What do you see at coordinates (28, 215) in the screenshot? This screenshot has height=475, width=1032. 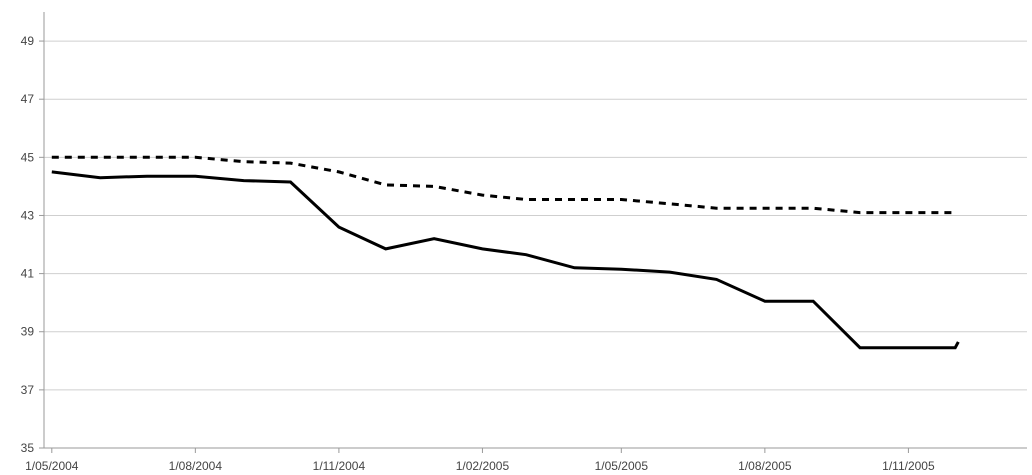 I see `y-tick-label: 43` at bounding box center [28, 215].